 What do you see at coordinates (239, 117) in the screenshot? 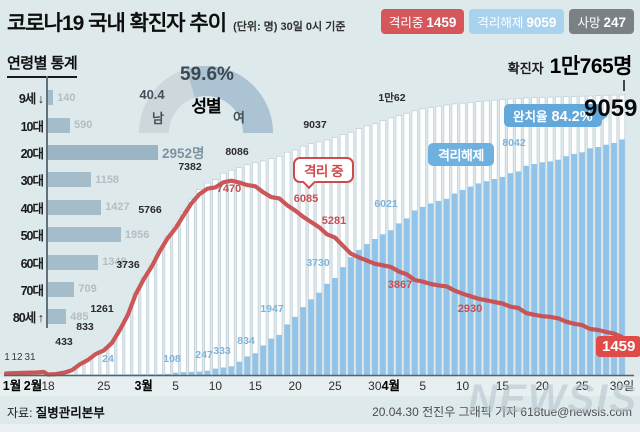
I see `gender-female-label: 여` at bounding box center [239, 117].